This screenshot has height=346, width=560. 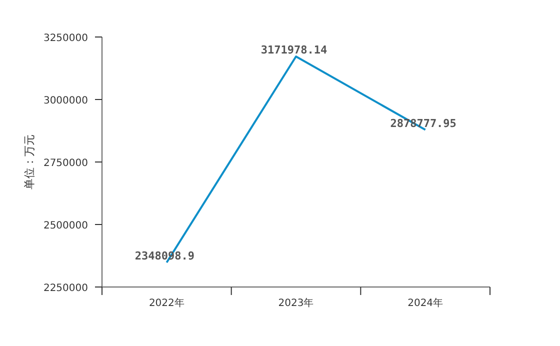 What do you see at coordinates (426, 303) in the screenshot?
I see `x-tick-label: 2024年` at bounding box center [426, 303].